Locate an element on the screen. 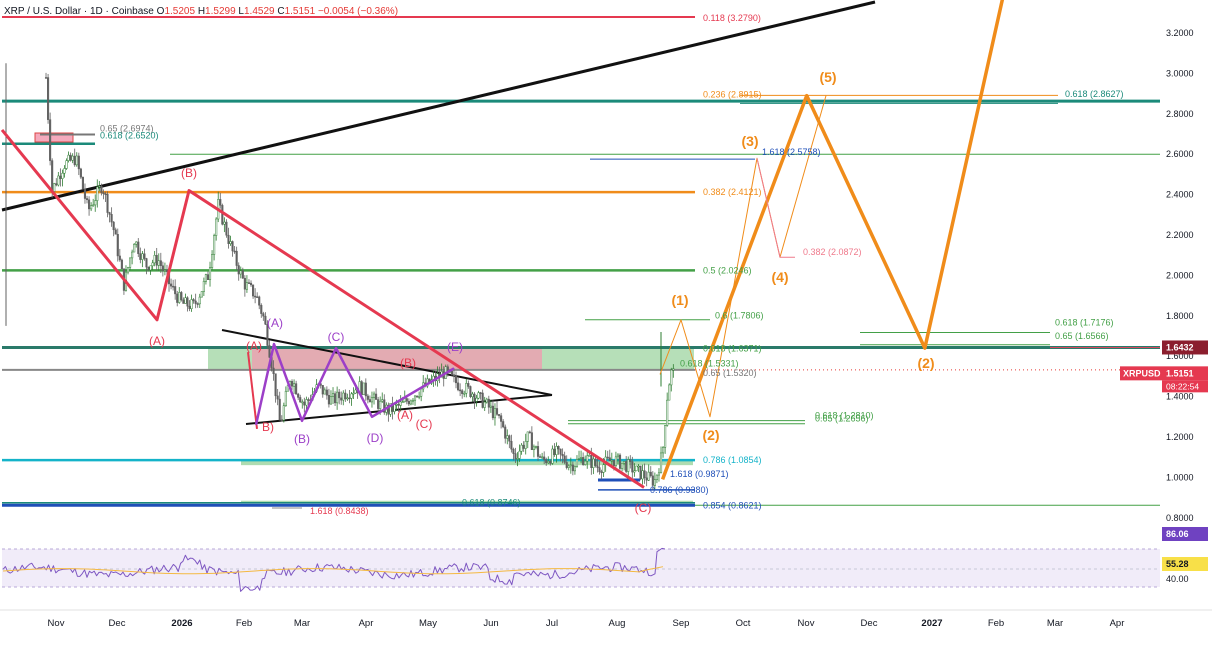 This screenshot has width=1212, height=649. low-value: 1.4529 is located at coordinates (259, 11).